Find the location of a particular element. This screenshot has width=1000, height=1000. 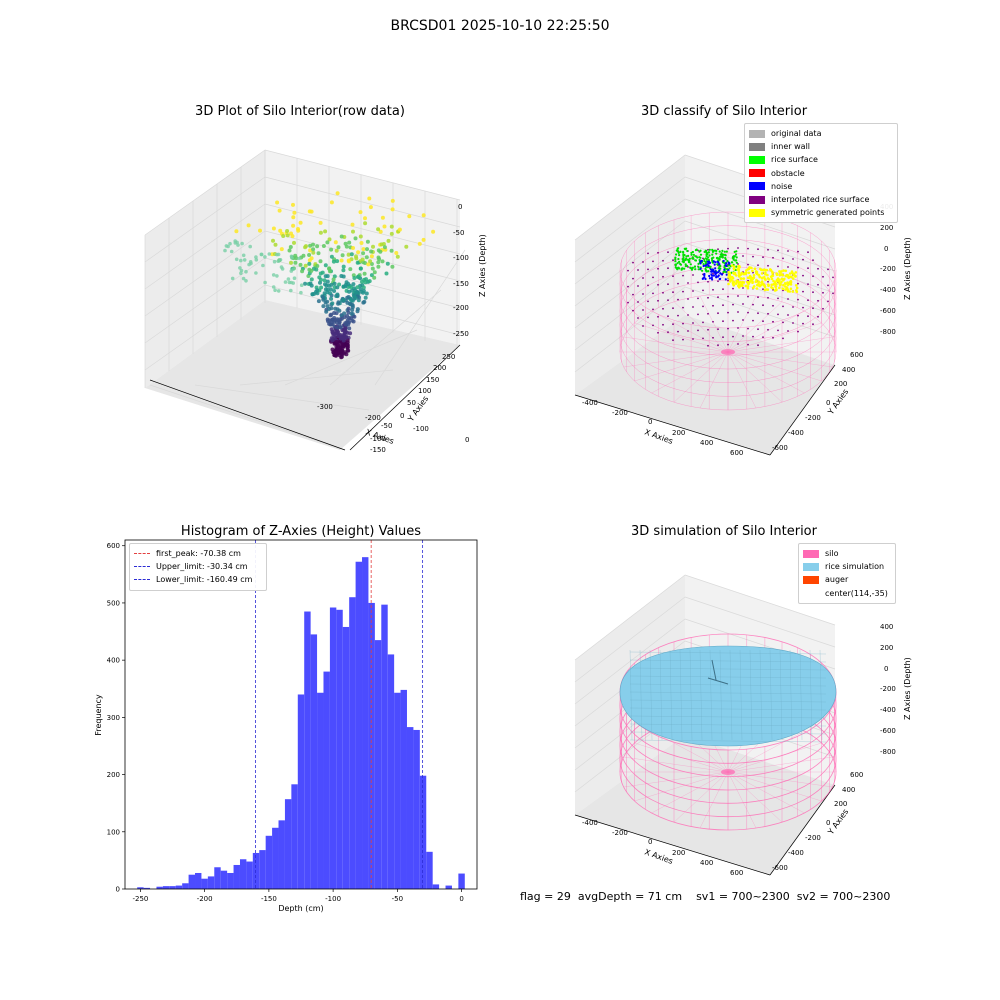

p1-ztick-3: -150 is located at coordinates (461, 284).